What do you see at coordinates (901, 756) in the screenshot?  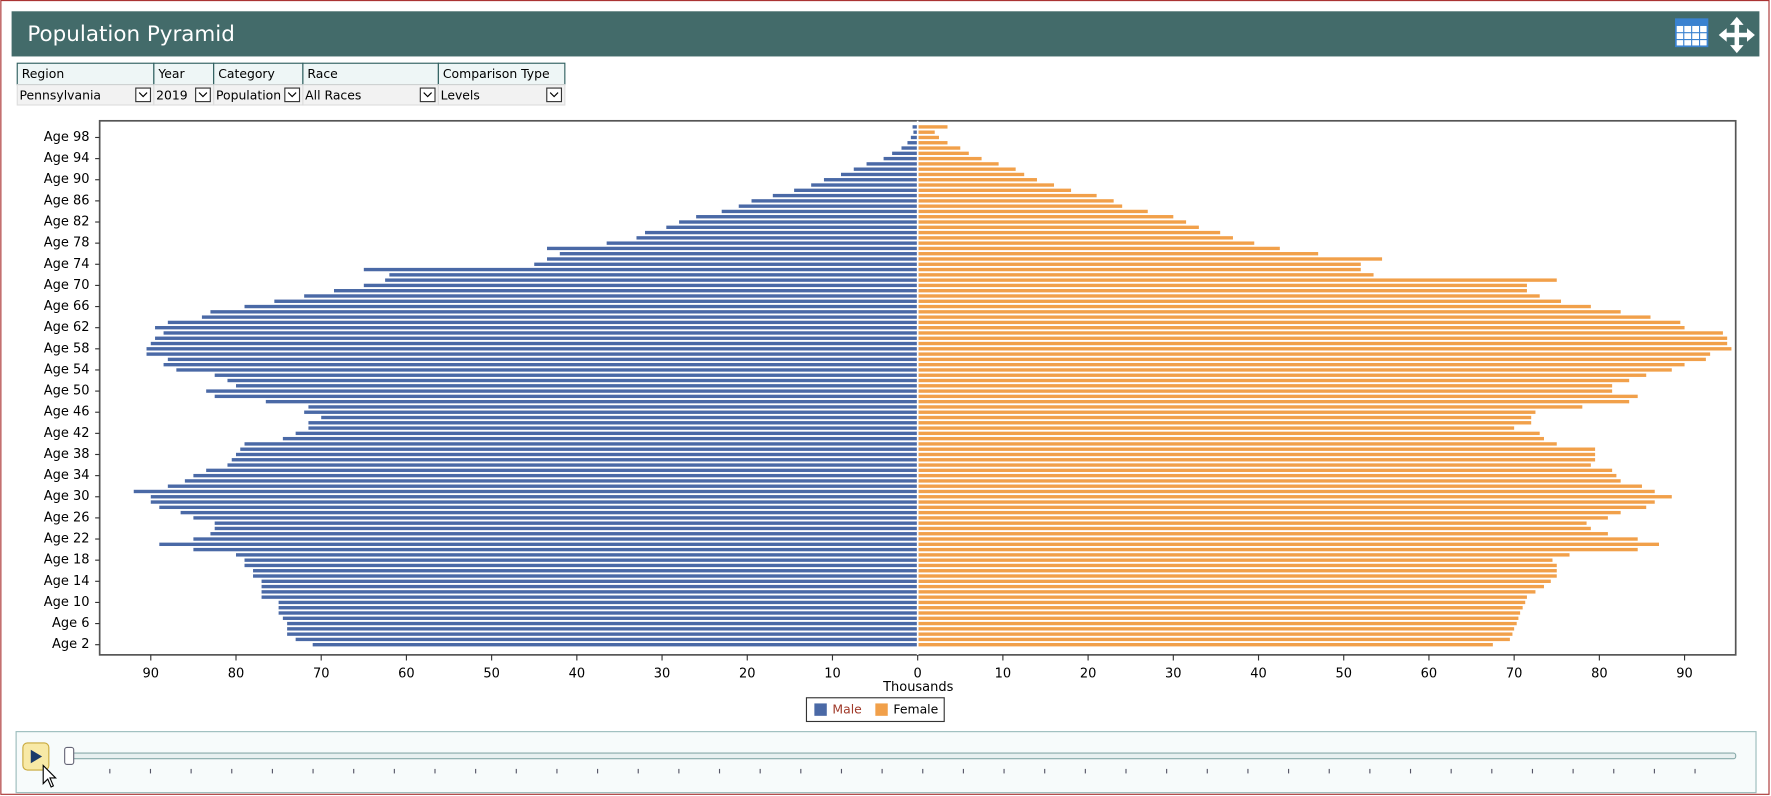 I see `slider-track` at bounding box center [901, 756].